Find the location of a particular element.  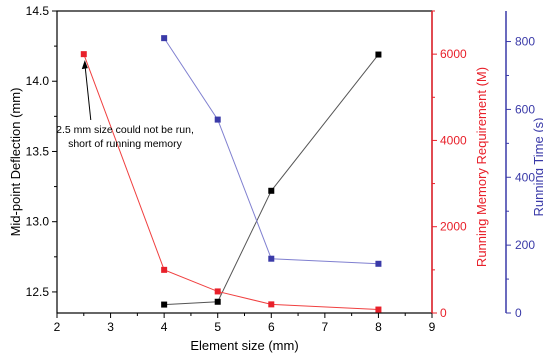

memory-y-axis: 0 2000 4000 6000 is located at coordinates (449, 165).